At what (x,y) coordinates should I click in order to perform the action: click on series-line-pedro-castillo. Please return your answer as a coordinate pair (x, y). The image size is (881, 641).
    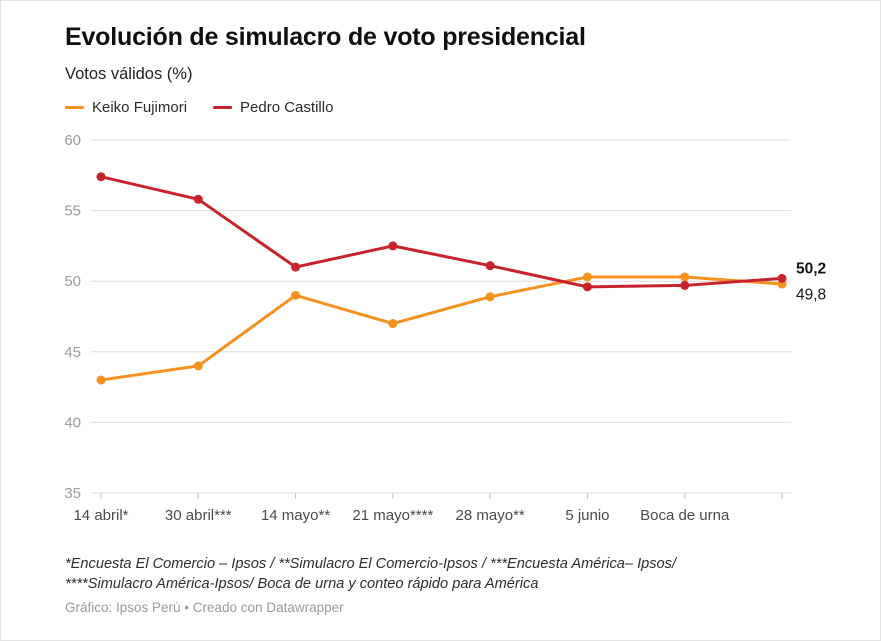
    Looking at the image, I should click on (441, 231).